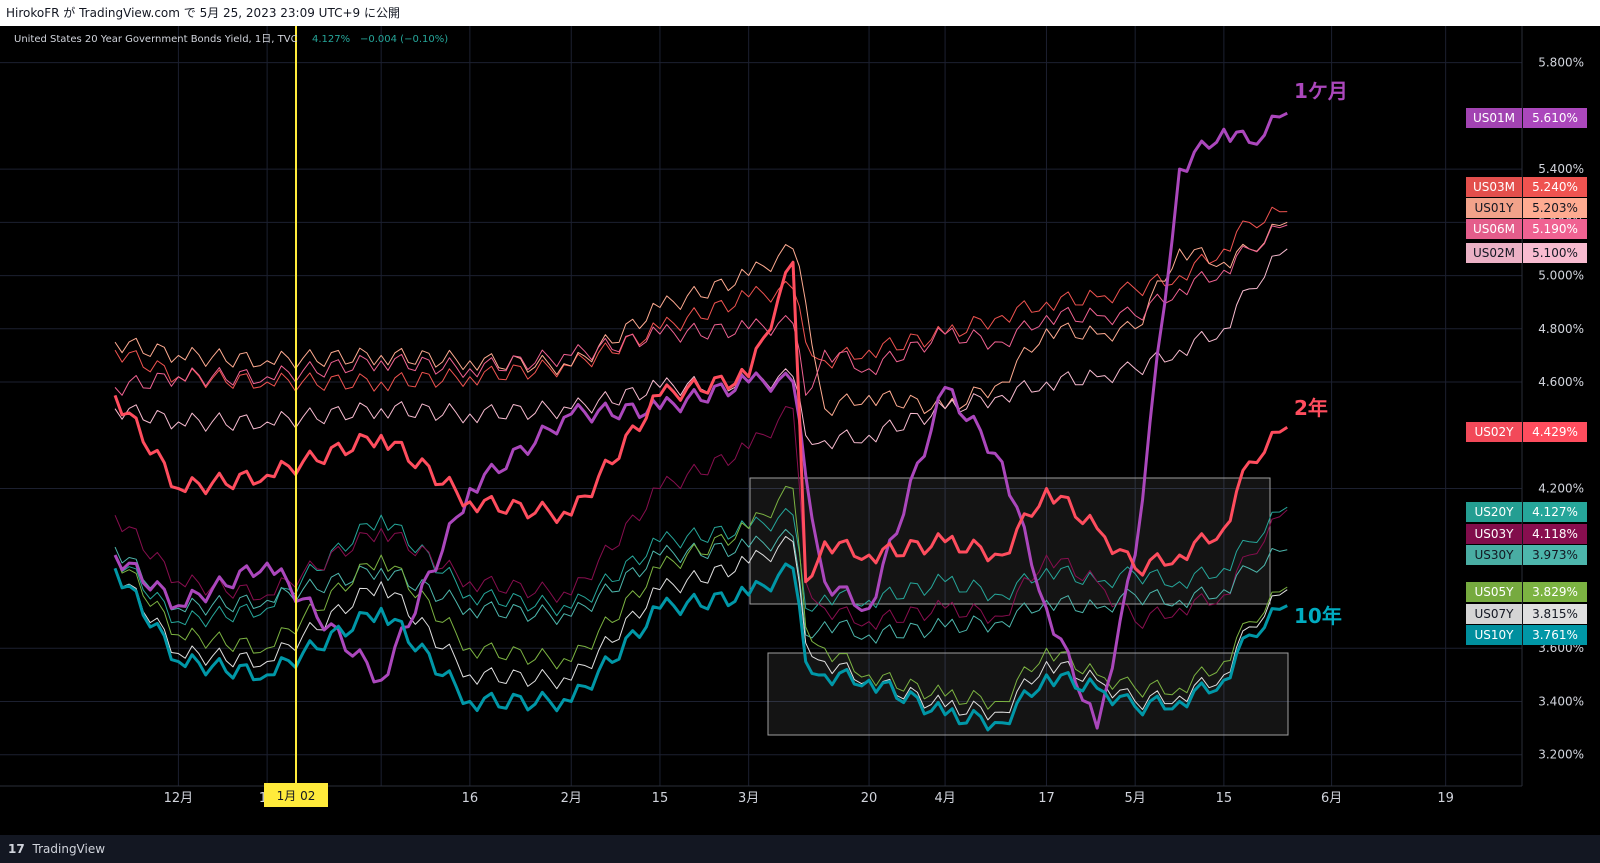  I want to click on legend-change: −0.004 (−0.10%), so click(404, 39).